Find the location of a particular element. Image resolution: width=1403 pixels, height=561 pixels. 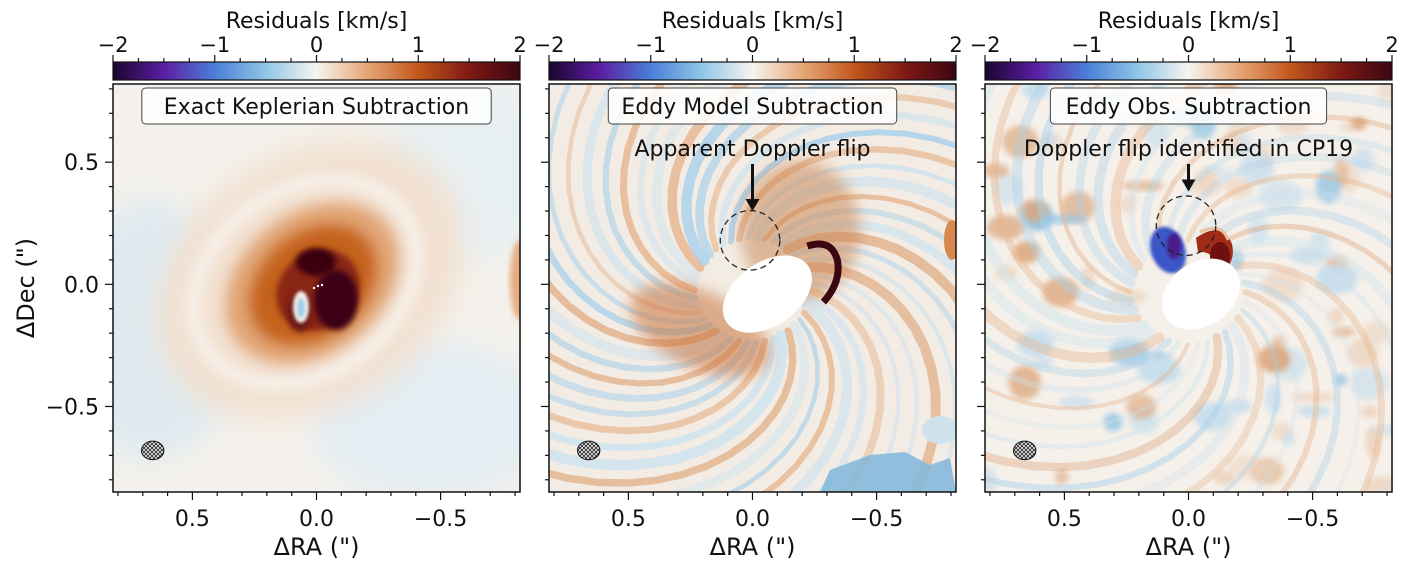

colorbar-label: Residuals [km/s] is located at coordinates (317, 21).